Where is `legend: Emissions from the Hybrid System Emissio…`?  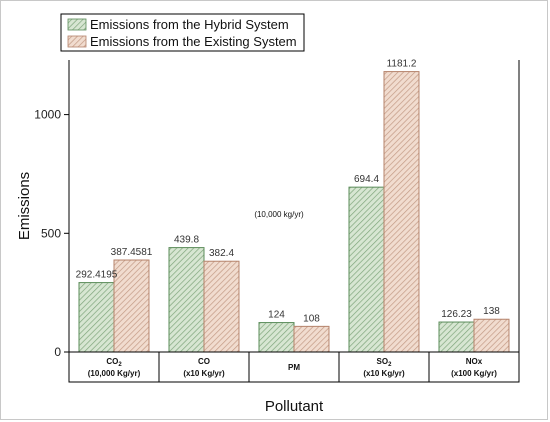 legend: Emissions from the Hybrid System Emissio… is located at coordinates (182, 32).